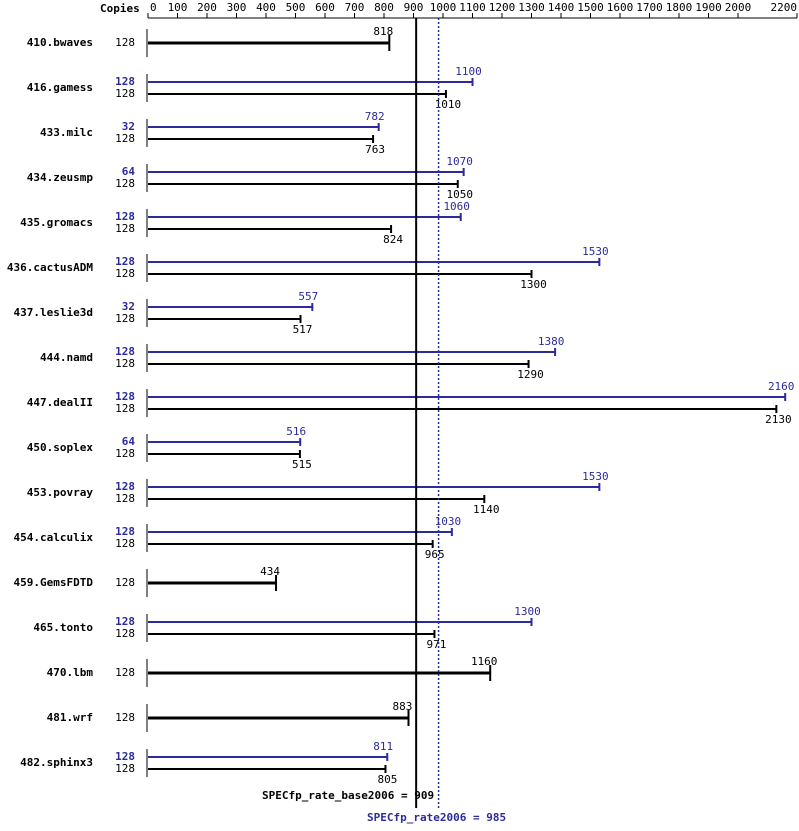  I want to click on value-label: 2130, so click(778, 419).